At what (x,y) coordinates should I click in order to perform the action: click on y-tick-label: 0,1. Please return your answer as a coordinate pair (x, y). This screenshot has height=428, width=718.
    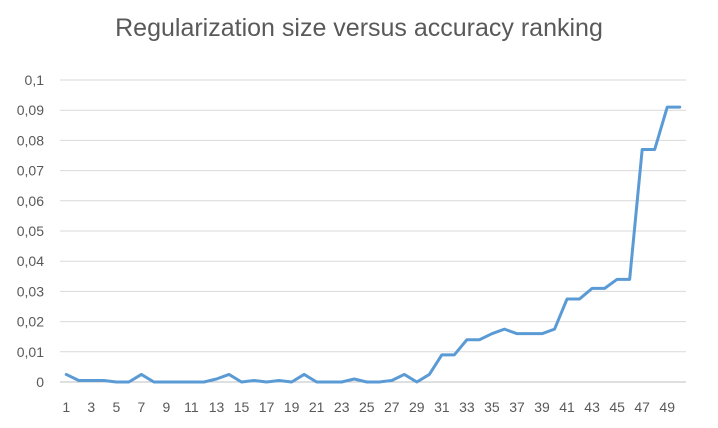
    Looking at the image, I should click on (35, 80).